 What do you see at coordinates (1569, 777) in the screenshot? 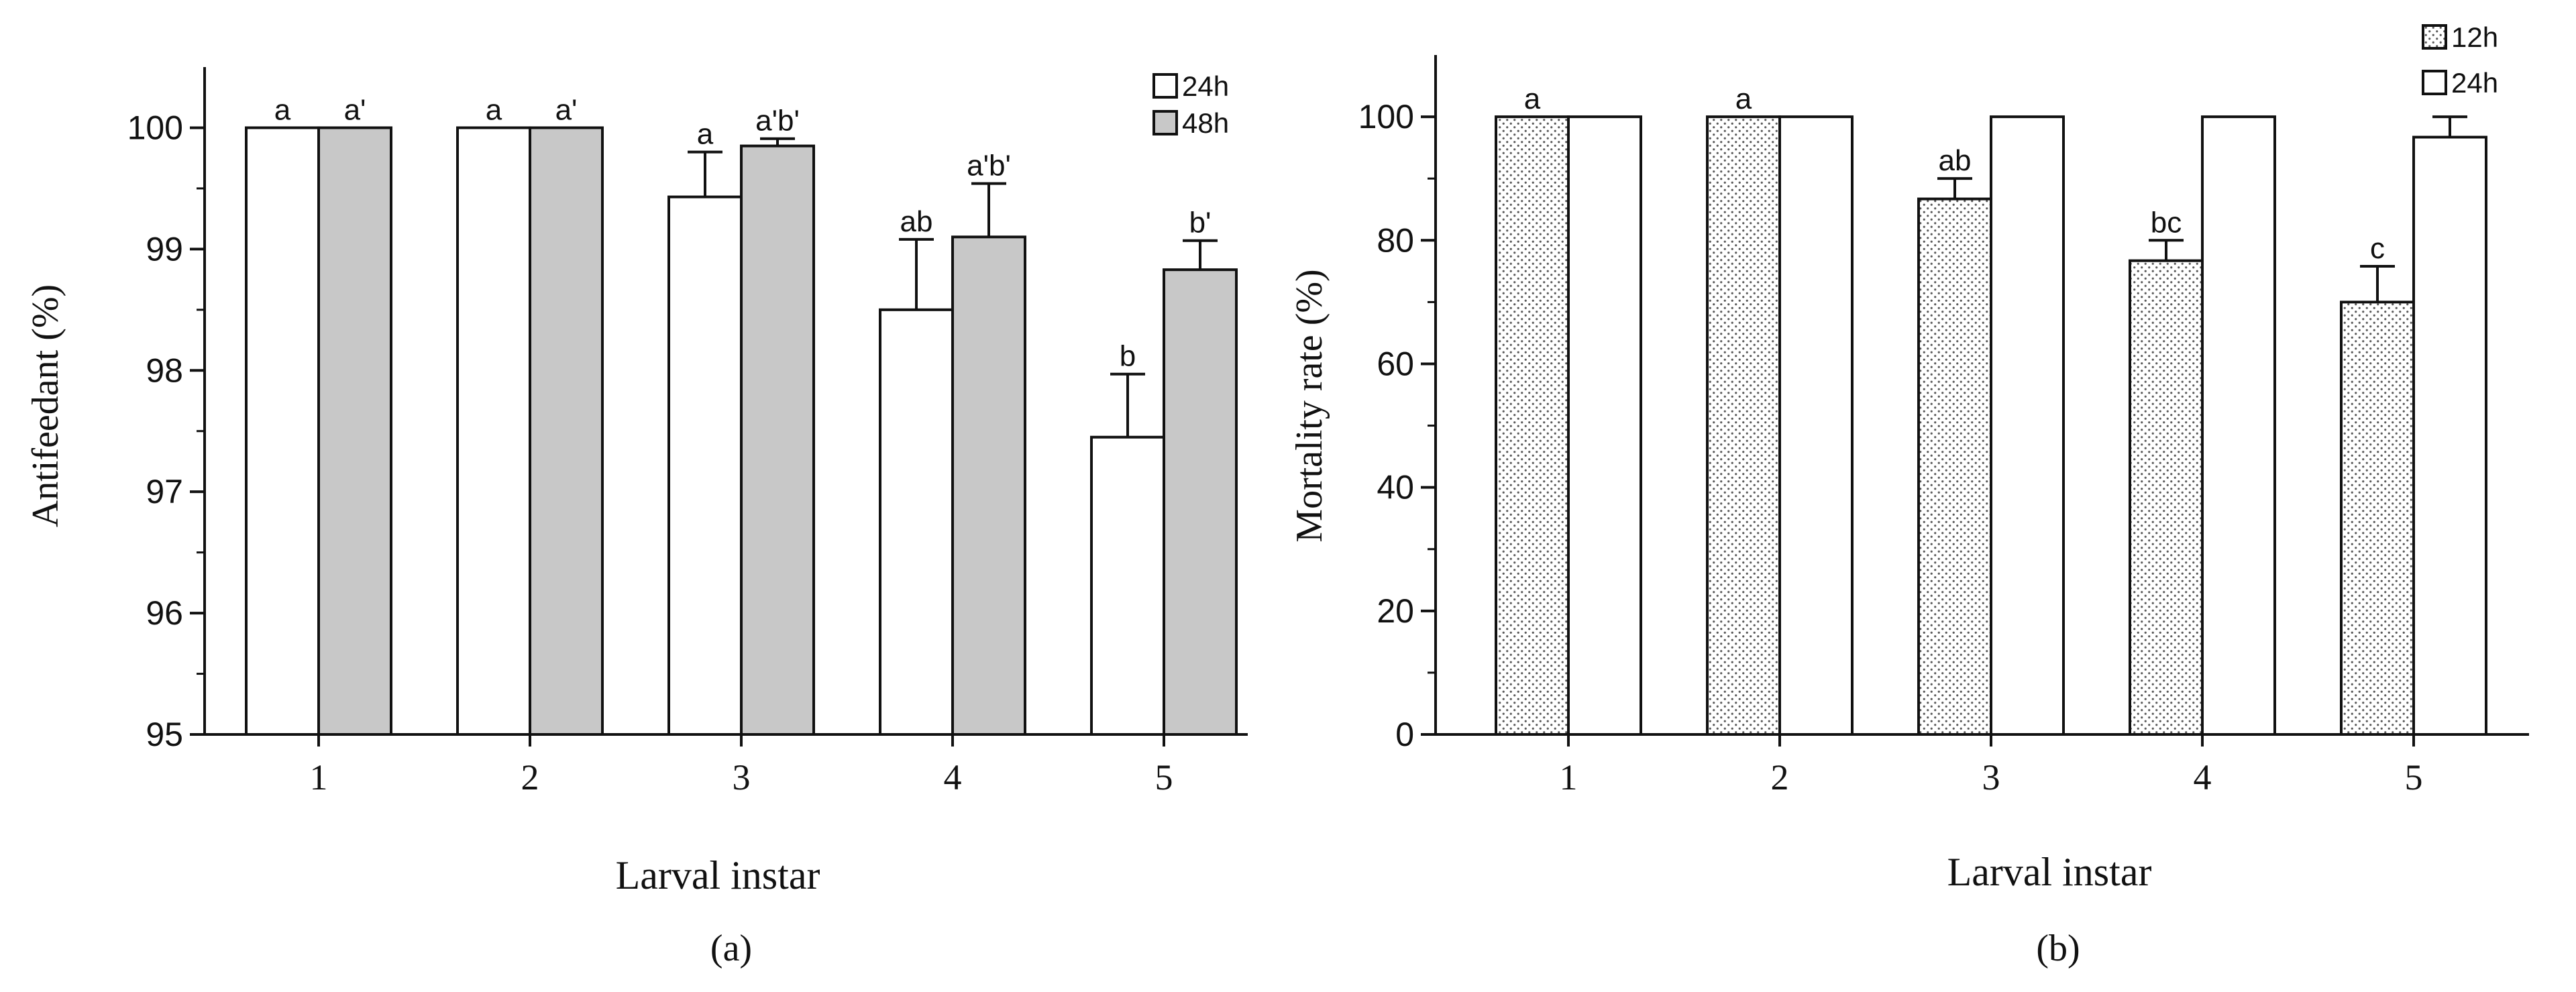
I see `x-tick-label-b-1: 1` at bounding box center [1569, 777].